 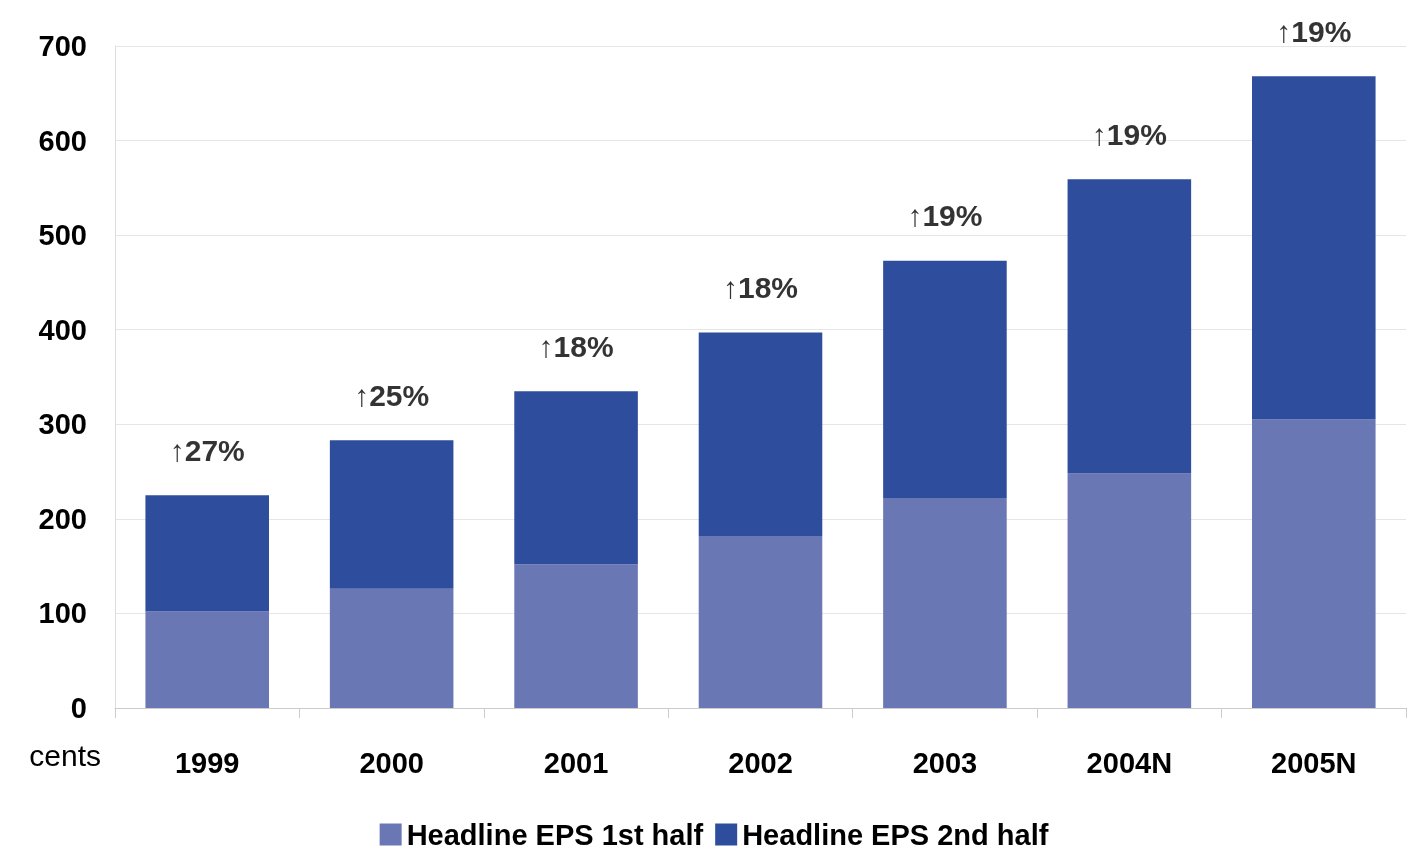 I want to click on x-tick-label: 2002, so click(x=760, y=762).